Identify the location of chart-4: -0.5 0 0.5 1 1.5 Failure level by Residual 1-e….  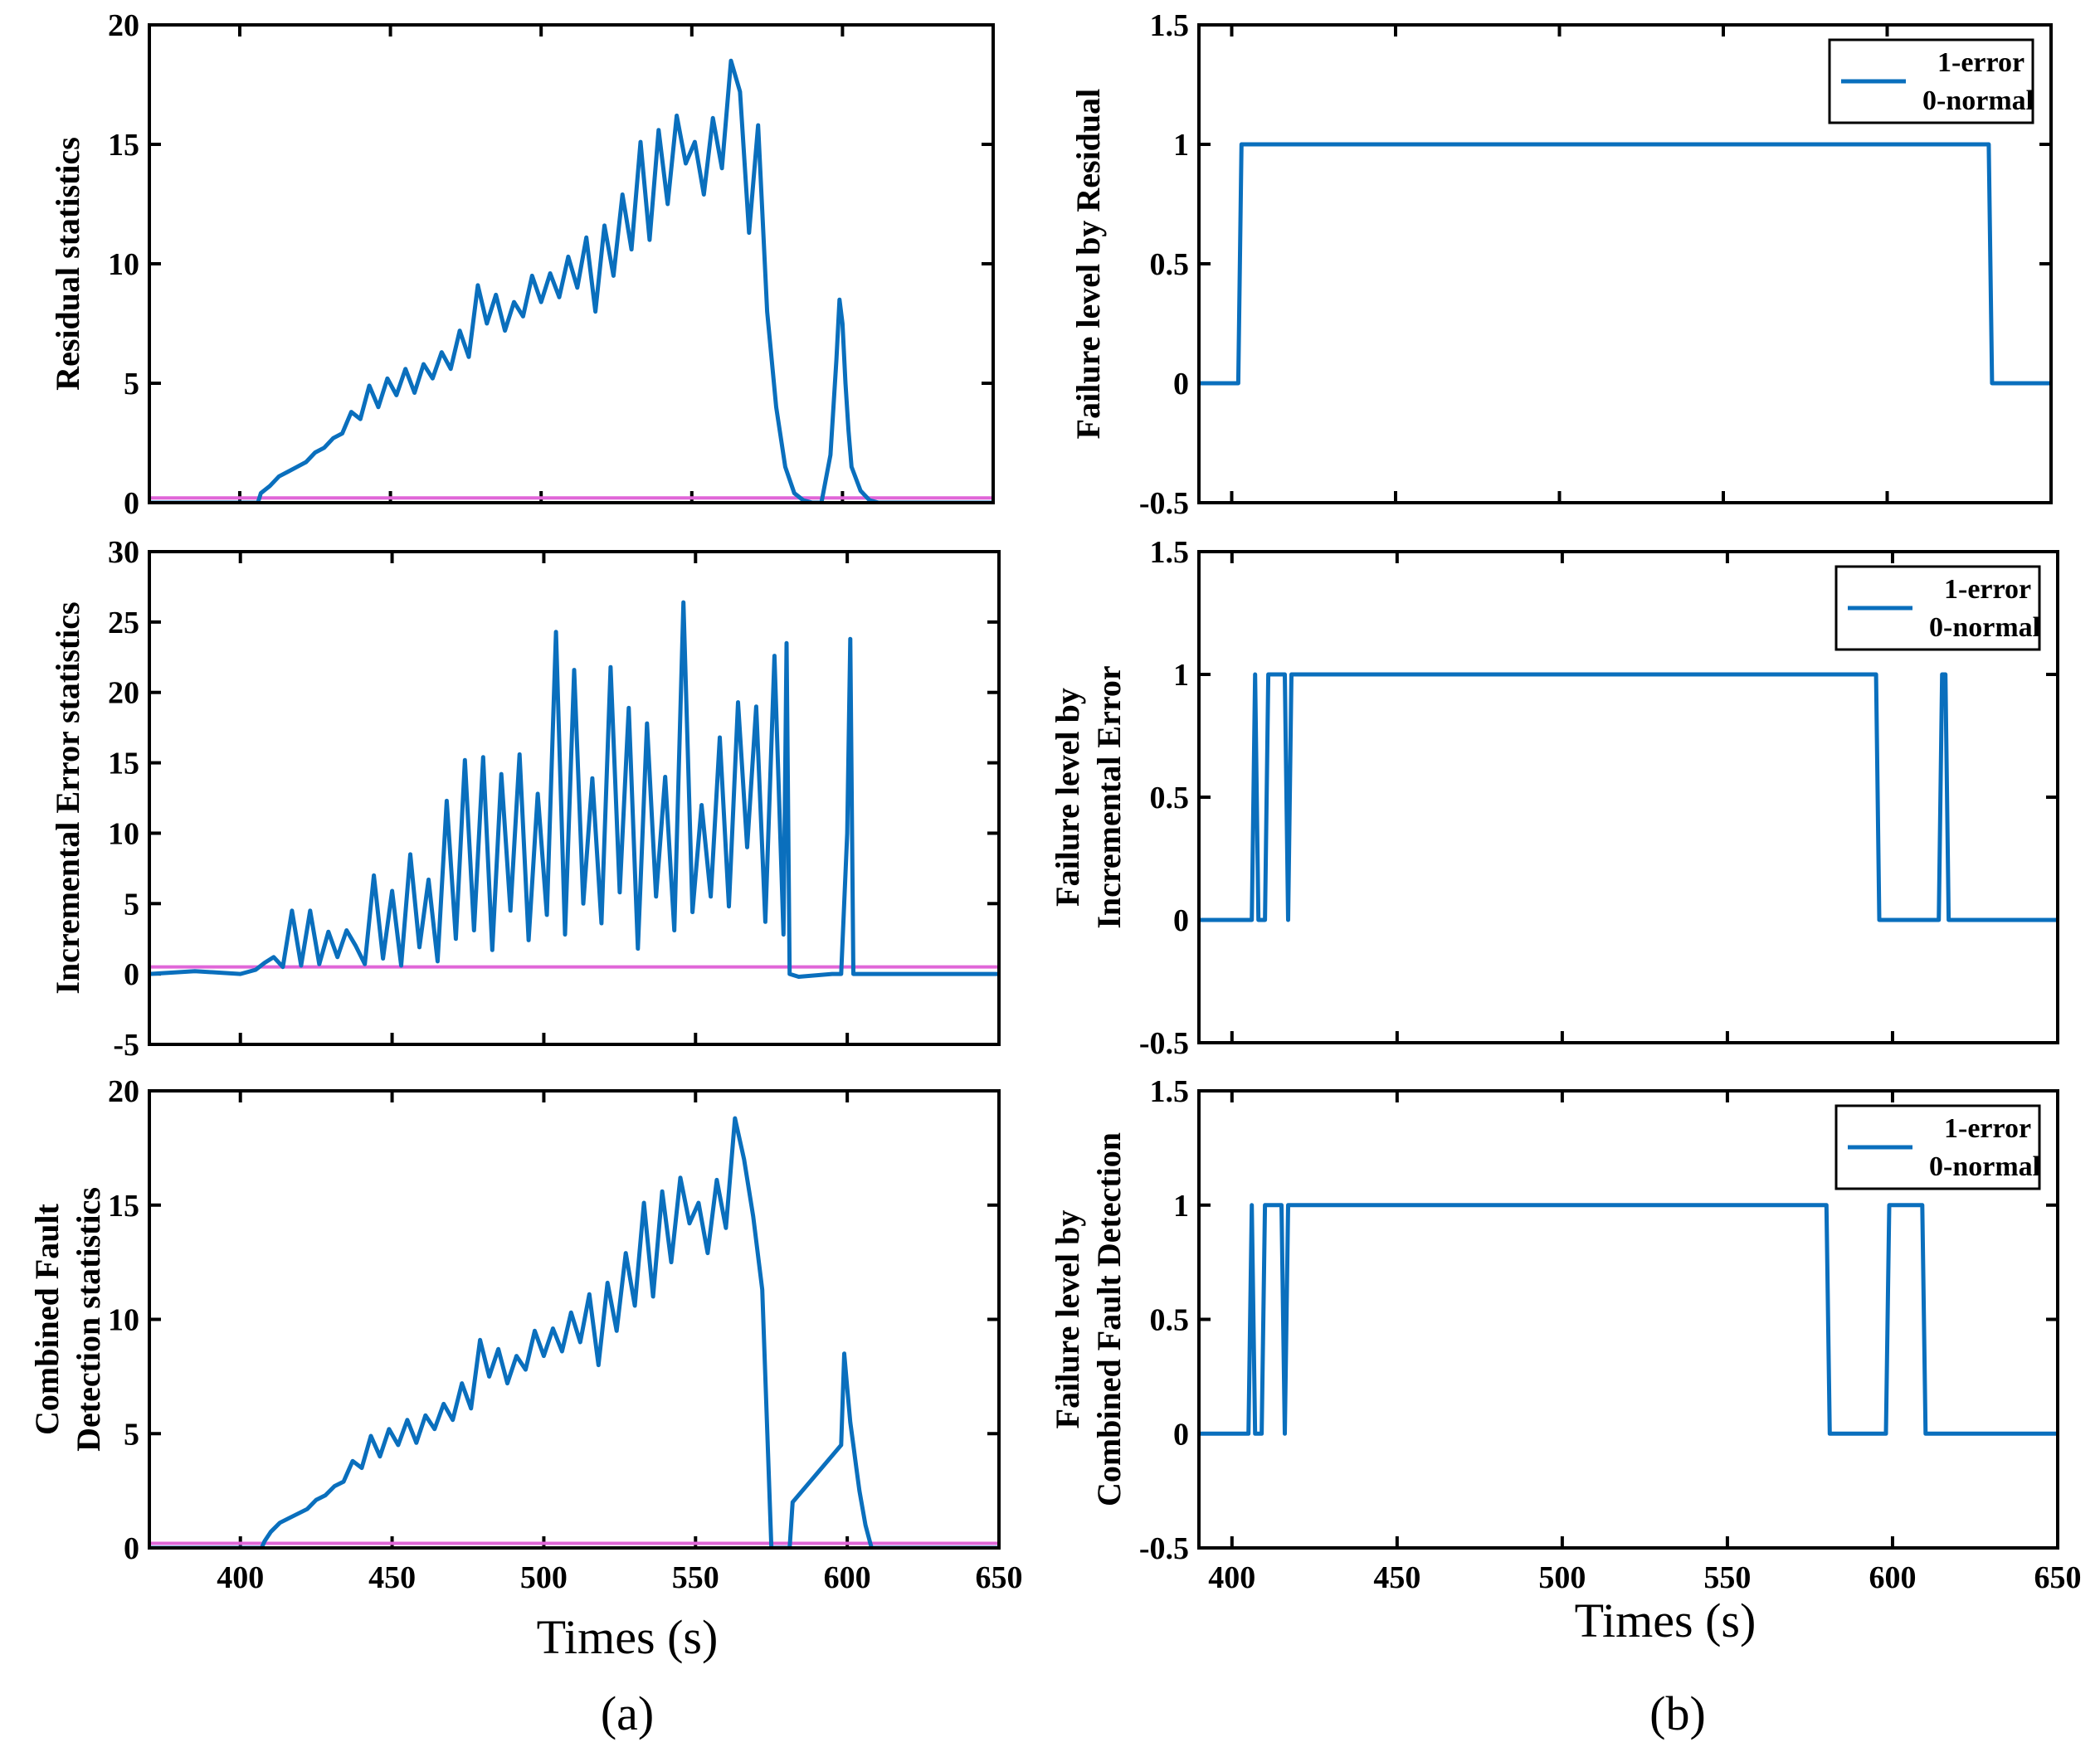
(1561, 264).